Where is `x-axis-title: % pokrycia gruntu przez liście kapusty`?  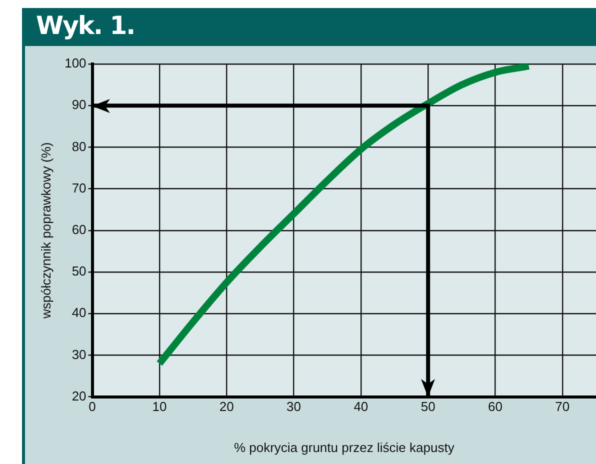 x-axis-title: % pokrycia gruntu przez liście kapusty is located at coordinates (344, 447).